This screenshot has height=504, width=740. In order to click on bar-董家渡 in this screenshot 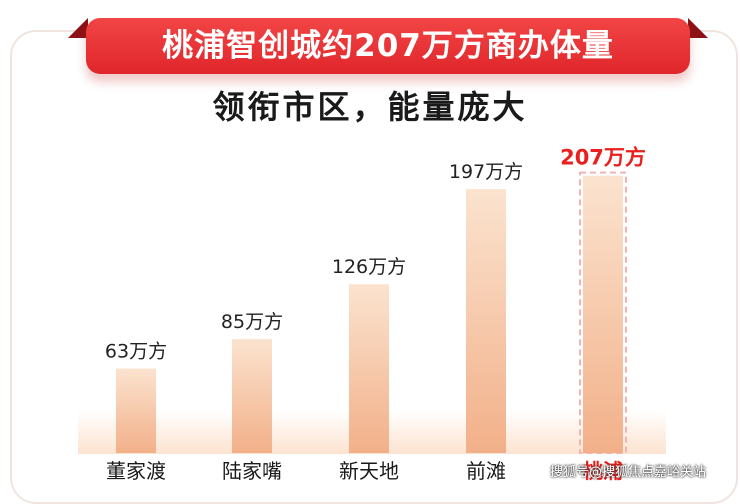, I will do `click(136, 410)`.